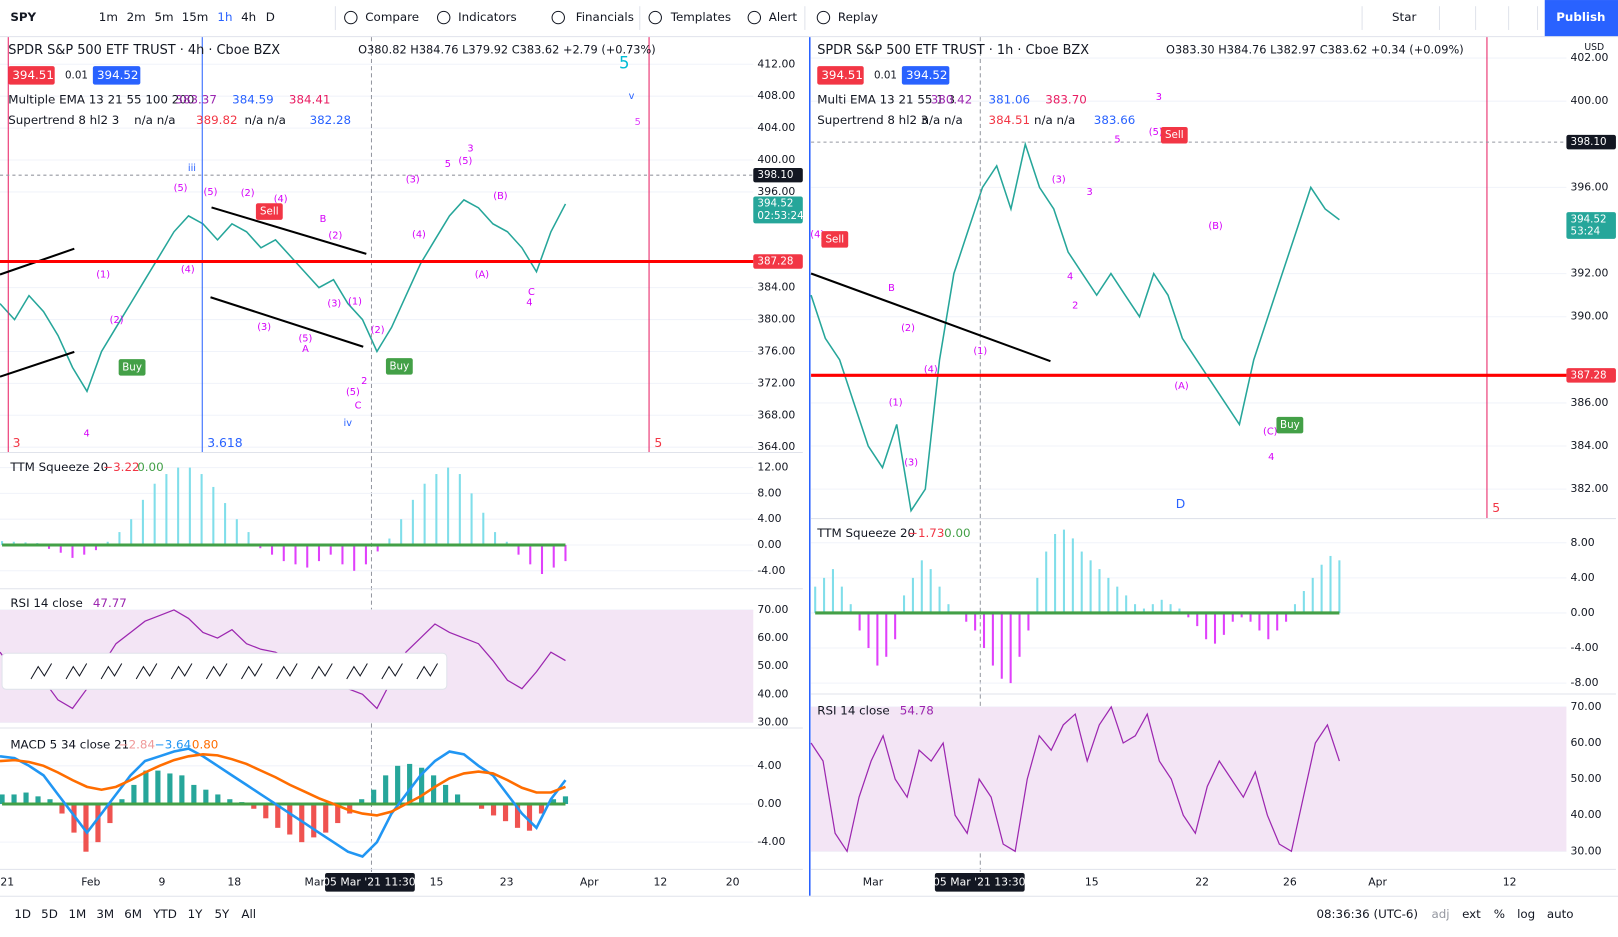 The height and width of the screenshot is (937, 1618). I want to click on toolbar-button: Indicators, so click(487, 17).